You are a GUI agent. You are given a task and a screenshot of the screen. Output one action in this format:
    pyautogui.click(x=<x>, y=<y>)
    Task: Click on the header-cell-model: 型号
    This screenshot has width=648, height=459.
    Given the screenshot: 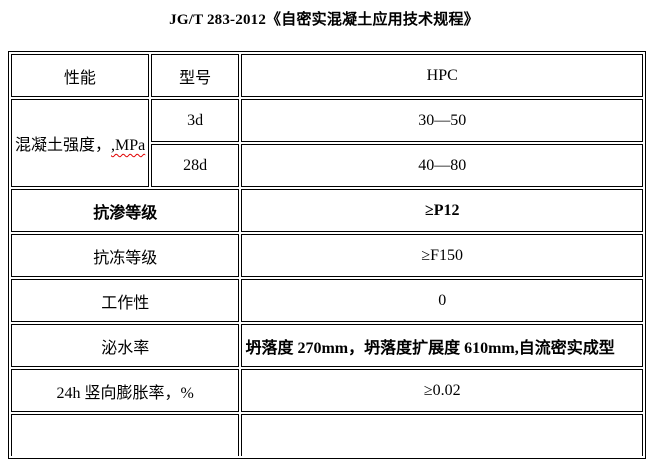 What is the action you would take?
    pyautogui.click(x=195, y=75)
    